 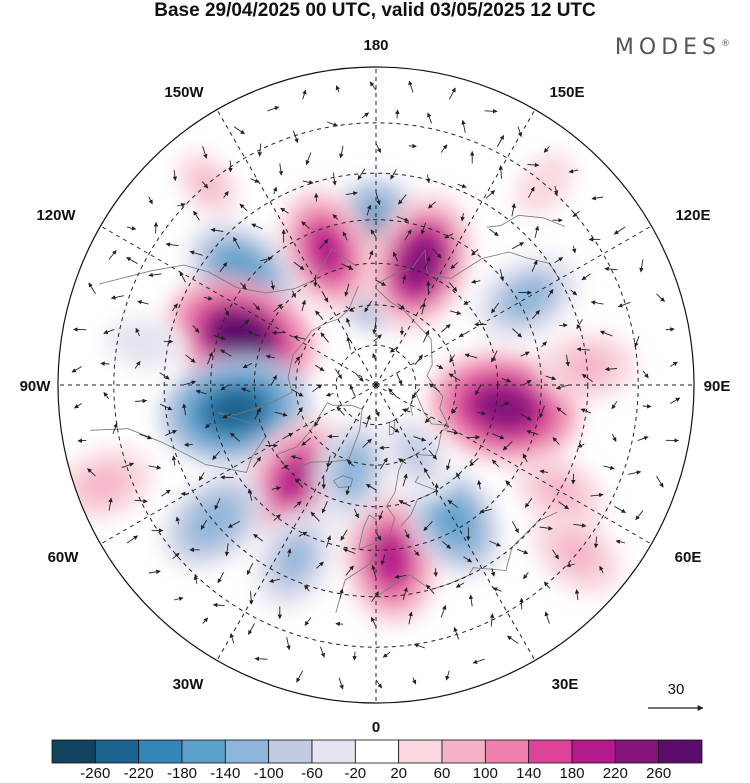 What do you see at coordinates (688, 557) in the screenshot?
I see `label-60e: 60E` at bounding box center [688, 557].